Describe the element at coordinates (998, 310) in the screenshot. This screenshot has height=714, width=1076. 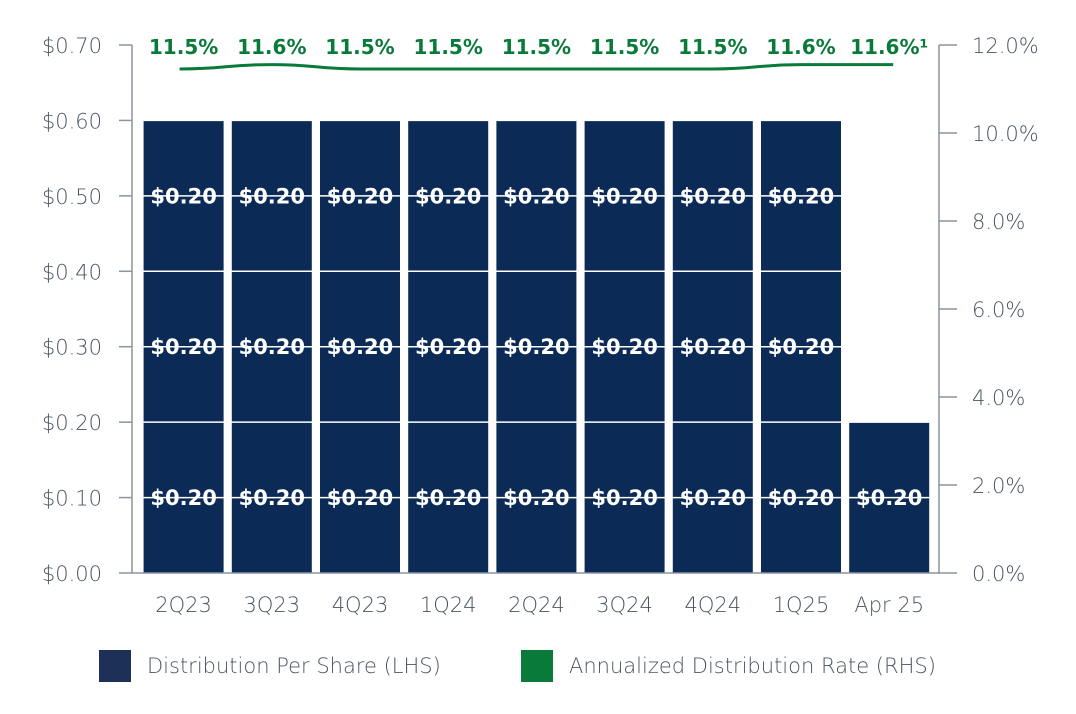
I see `right-axis-tick-label: 6.0%` at that location.